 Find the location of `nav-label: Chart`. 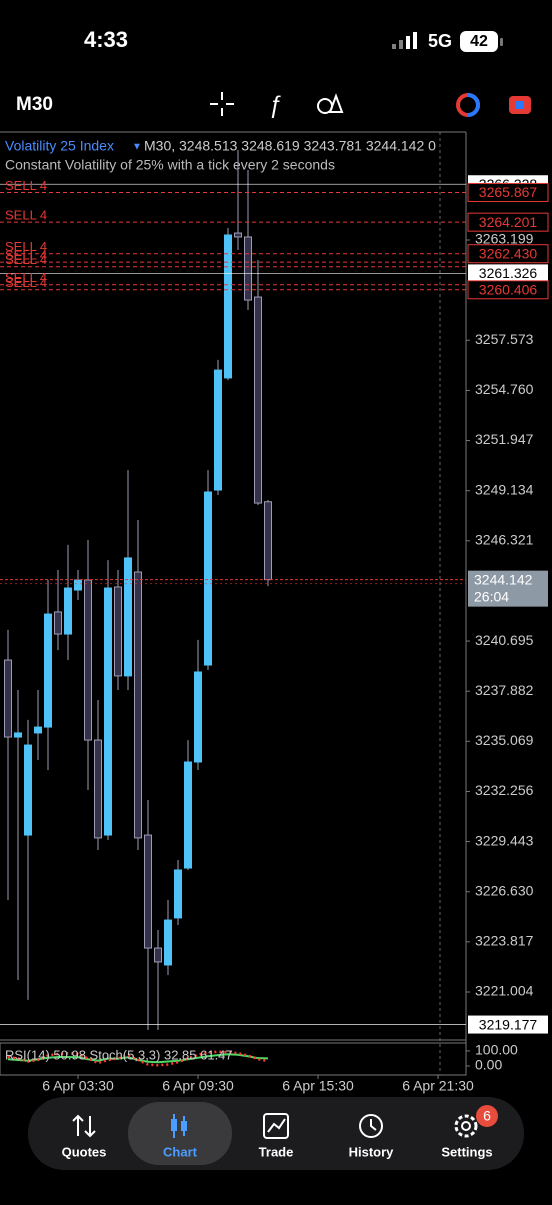

nav-label: Chart is located at coordinates (180, 1151).